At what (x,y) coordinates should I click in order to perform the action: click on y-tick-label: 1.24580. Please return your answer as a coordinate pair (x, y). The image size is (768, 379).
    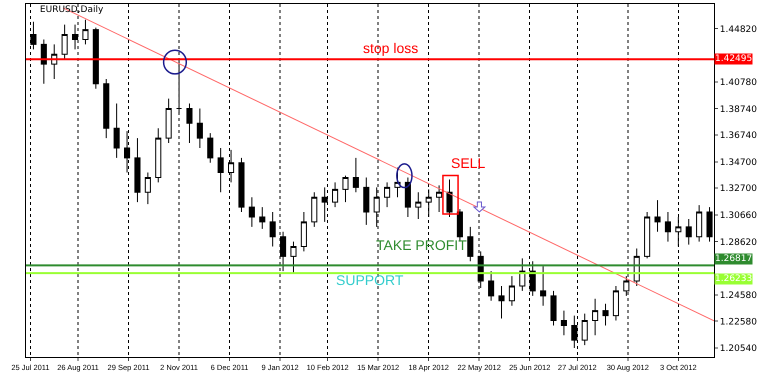
    Looking at the image, I should click on (739, 295).